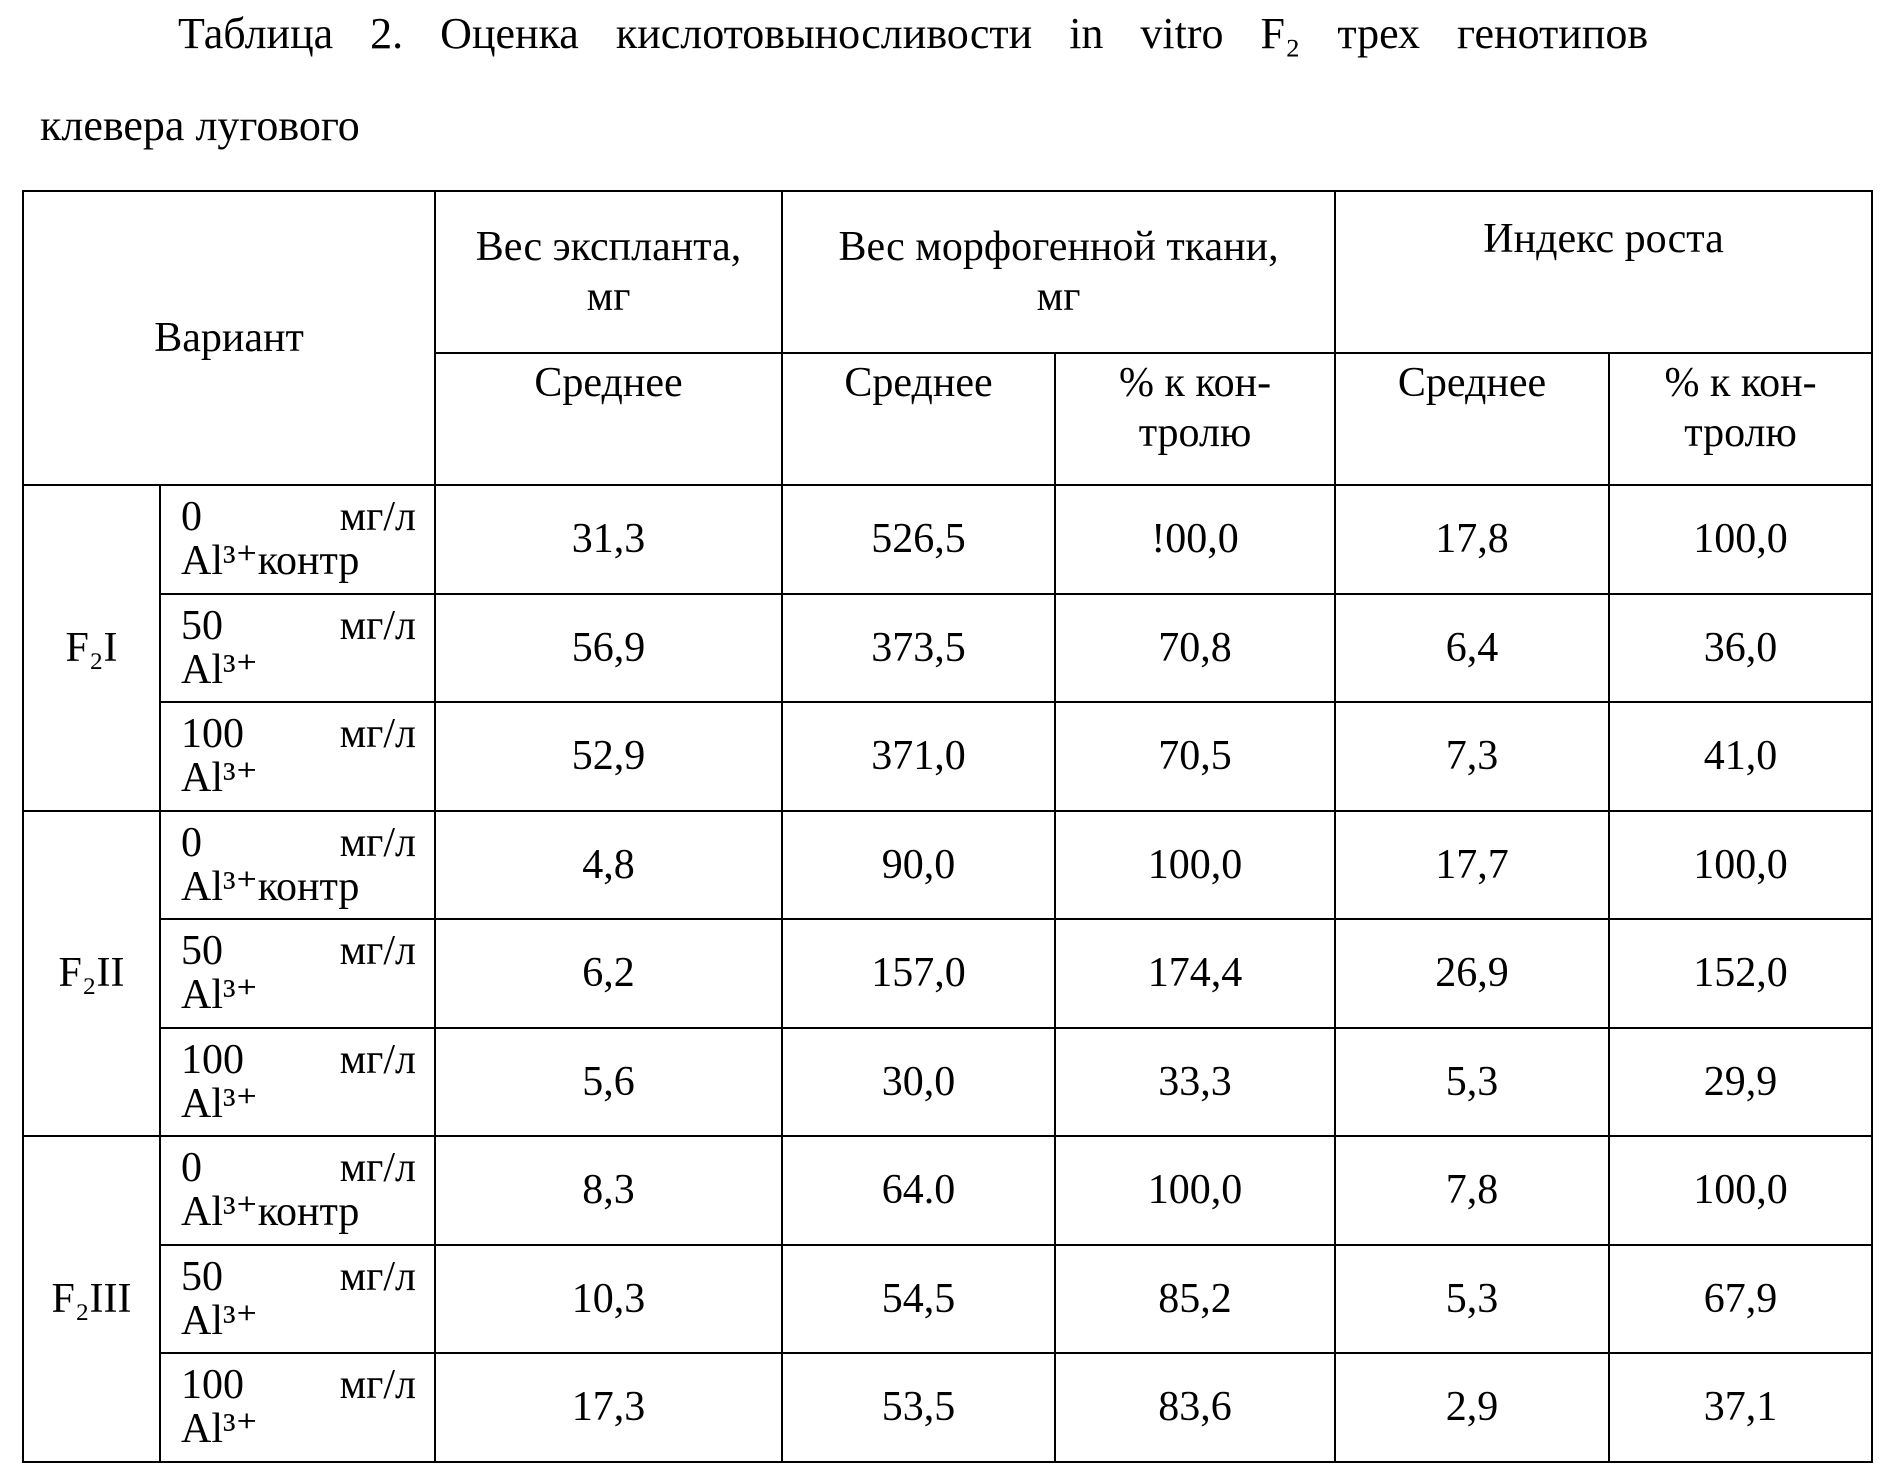  Describe the element at coordinates (1472, 1190) in the screenshot. I see `value-cell: 7,8` at that location.